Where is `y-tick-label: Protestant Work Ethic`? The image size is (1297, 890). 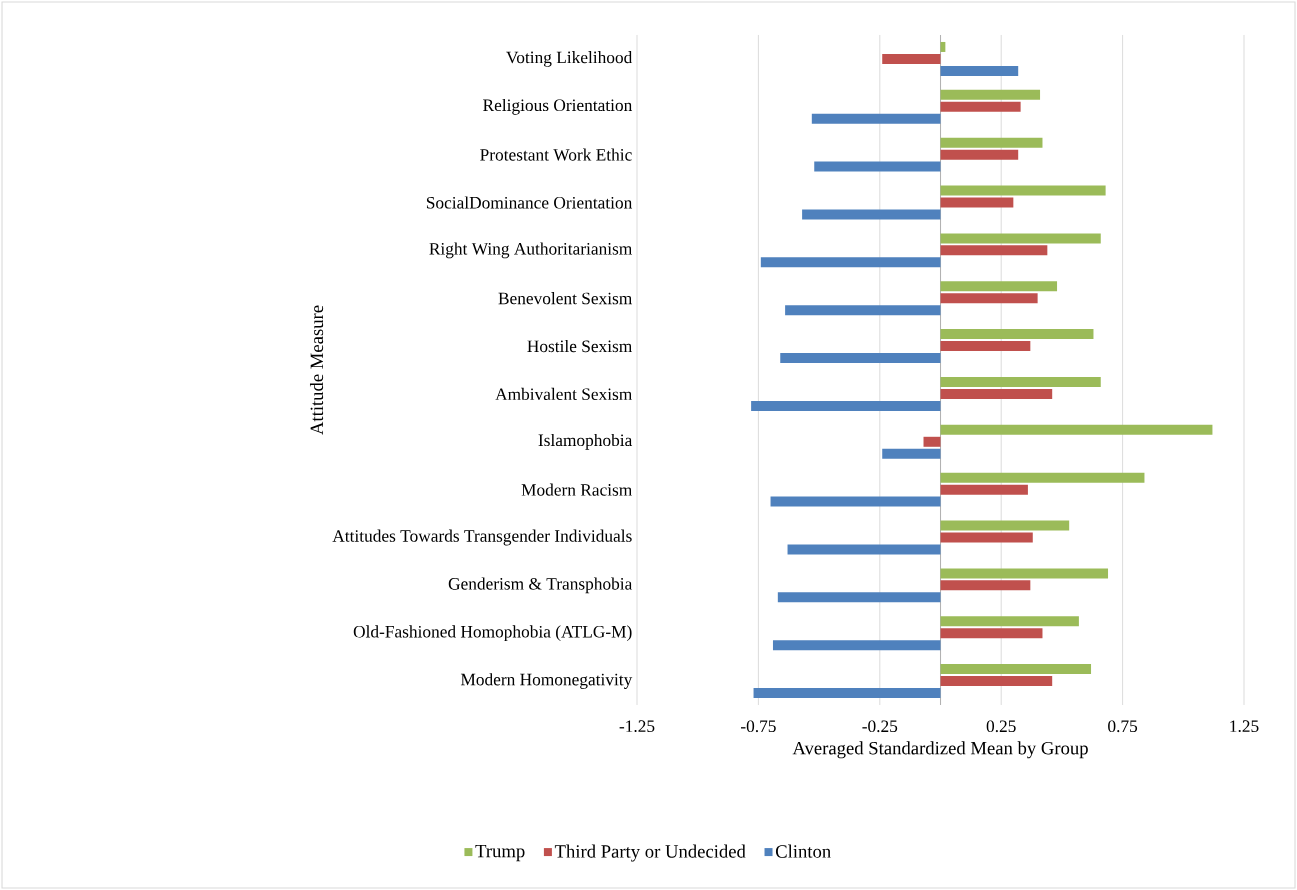 y-tick-label: Protestant Work Ethic is located at coordinates (556, 154).